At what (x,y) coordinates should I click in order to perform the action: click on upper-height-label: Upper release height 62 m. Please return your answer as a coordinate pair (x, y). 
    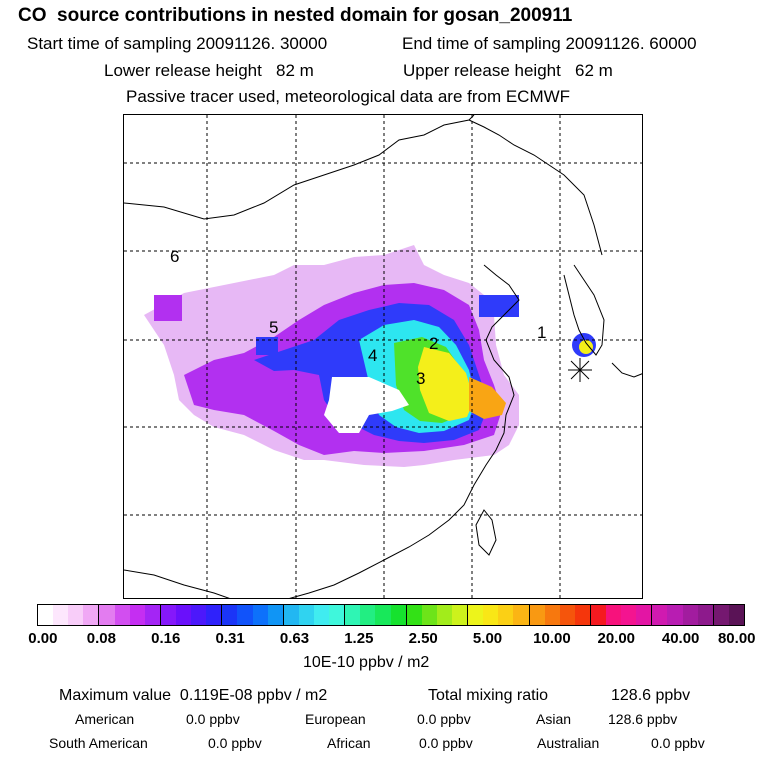
    Looking at the image, I should click on (508, 70).